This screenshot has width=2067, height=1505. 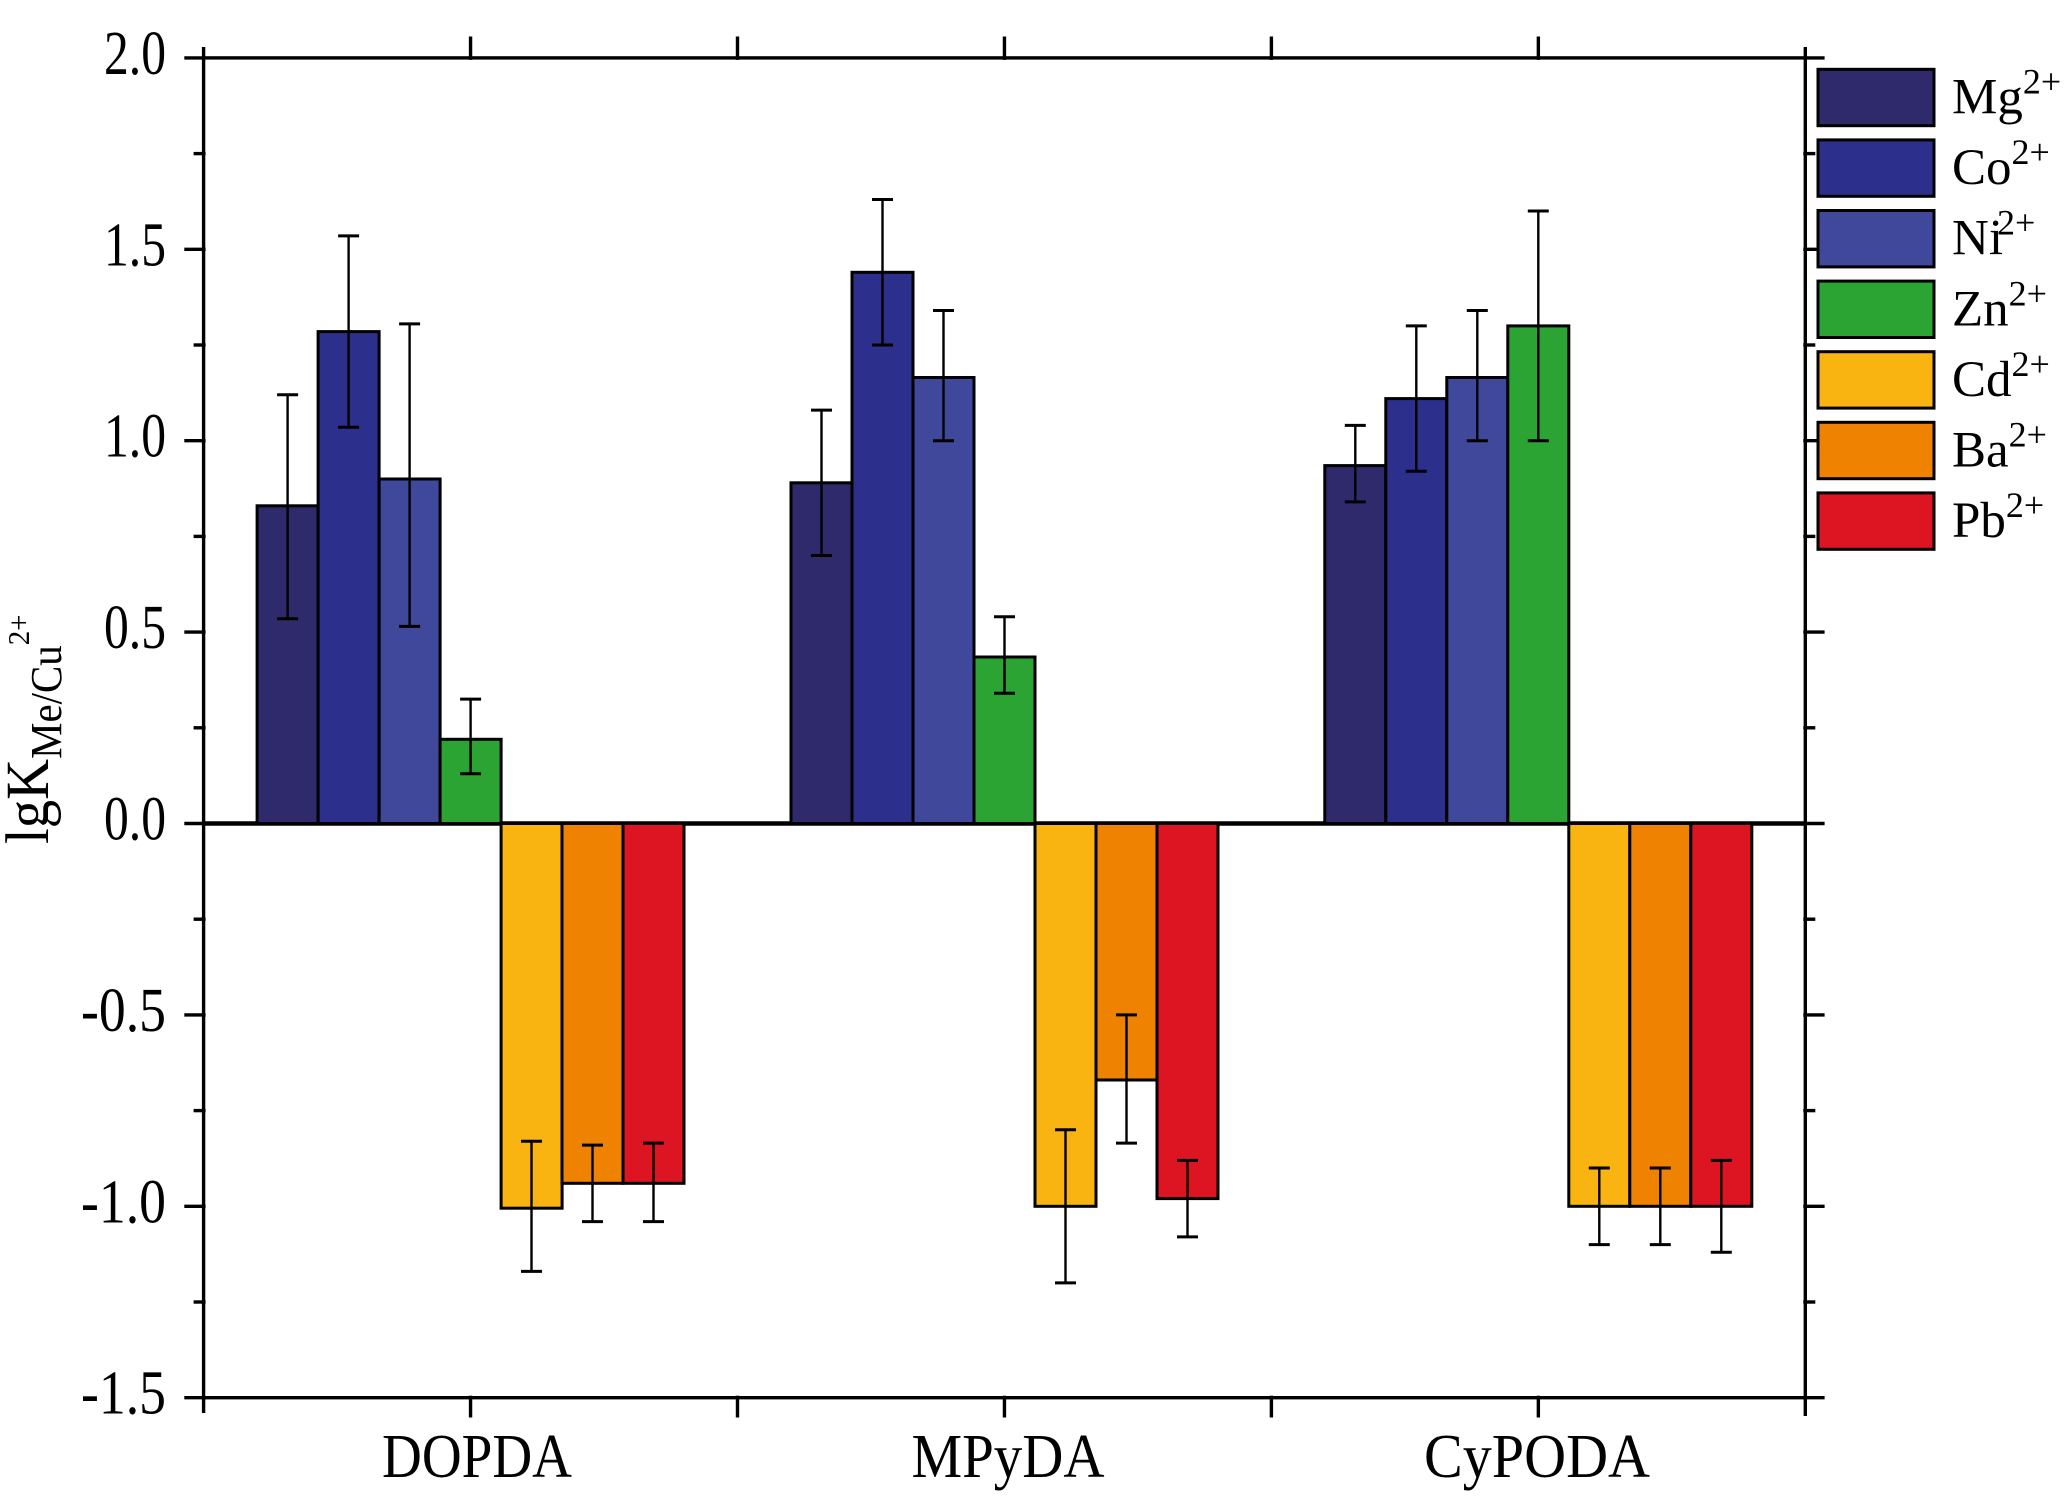 What do you see at coordinates (2006, 94) in the screenshot?
I see `svg-text: Mg2+` at bounding box center [2006, 94].